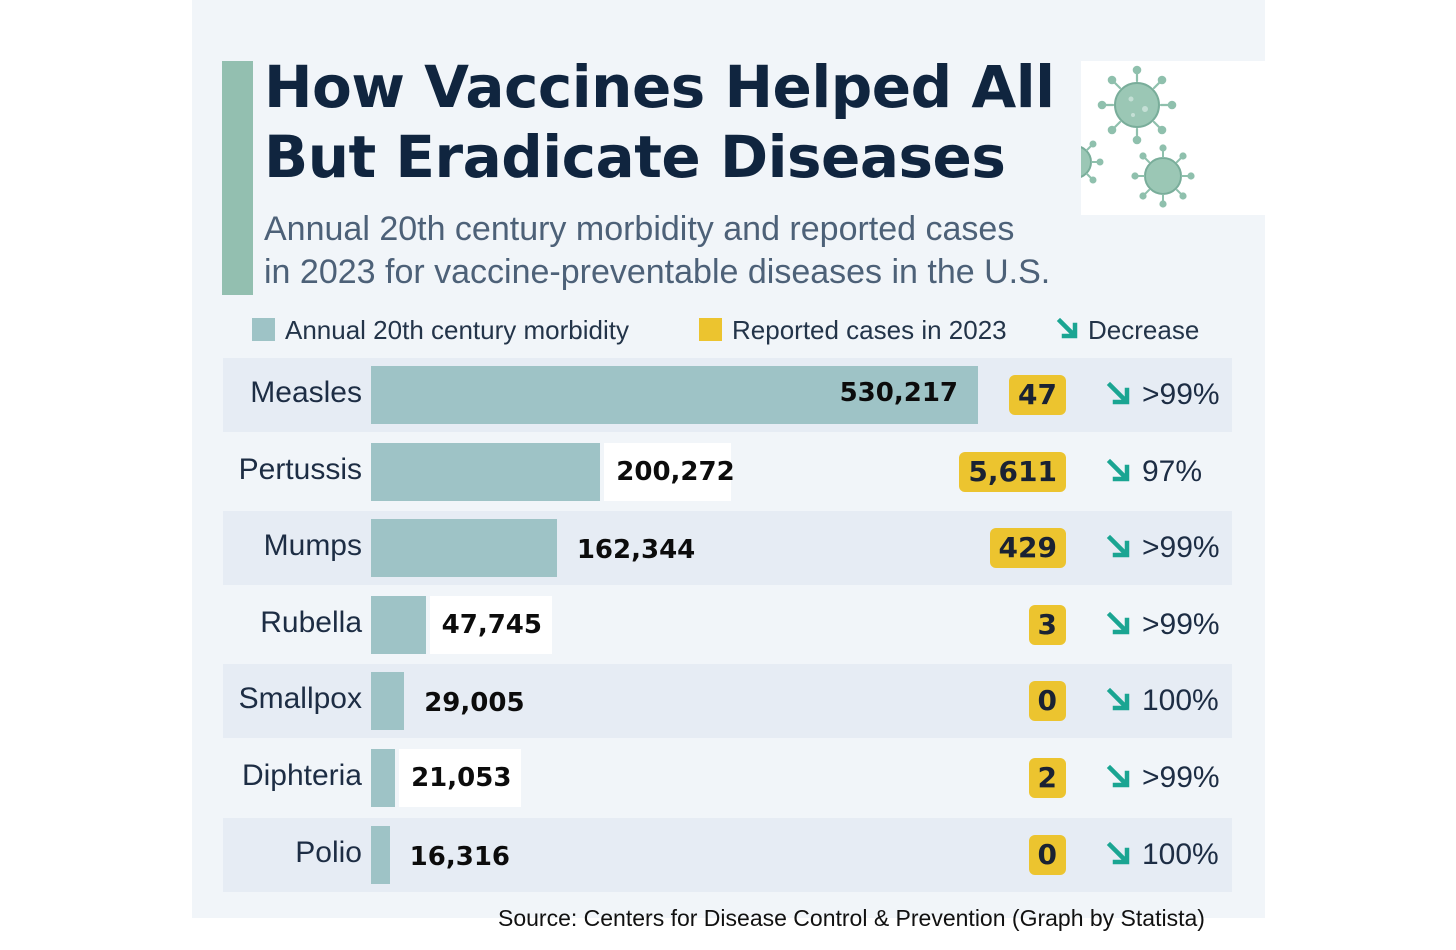  I want to click on title-accent-bar, so click(237, 178).